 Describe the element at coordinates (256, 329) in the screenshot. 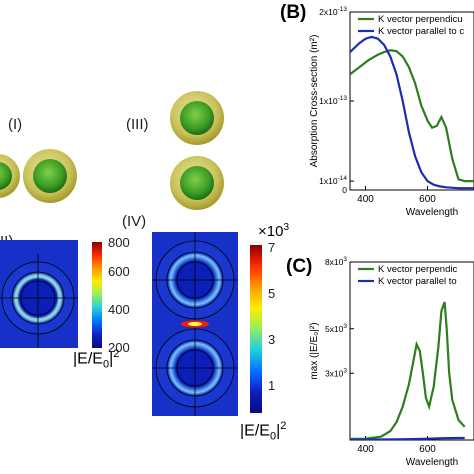

I see `colorbar-IV` at that location.